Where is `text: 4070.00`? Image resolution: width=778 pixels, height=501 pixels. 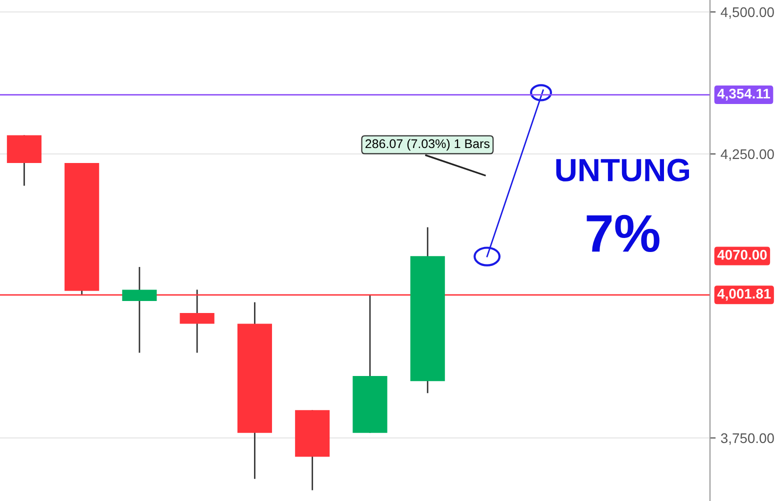
text: 4070.00 is located at coordinates (742, 255).